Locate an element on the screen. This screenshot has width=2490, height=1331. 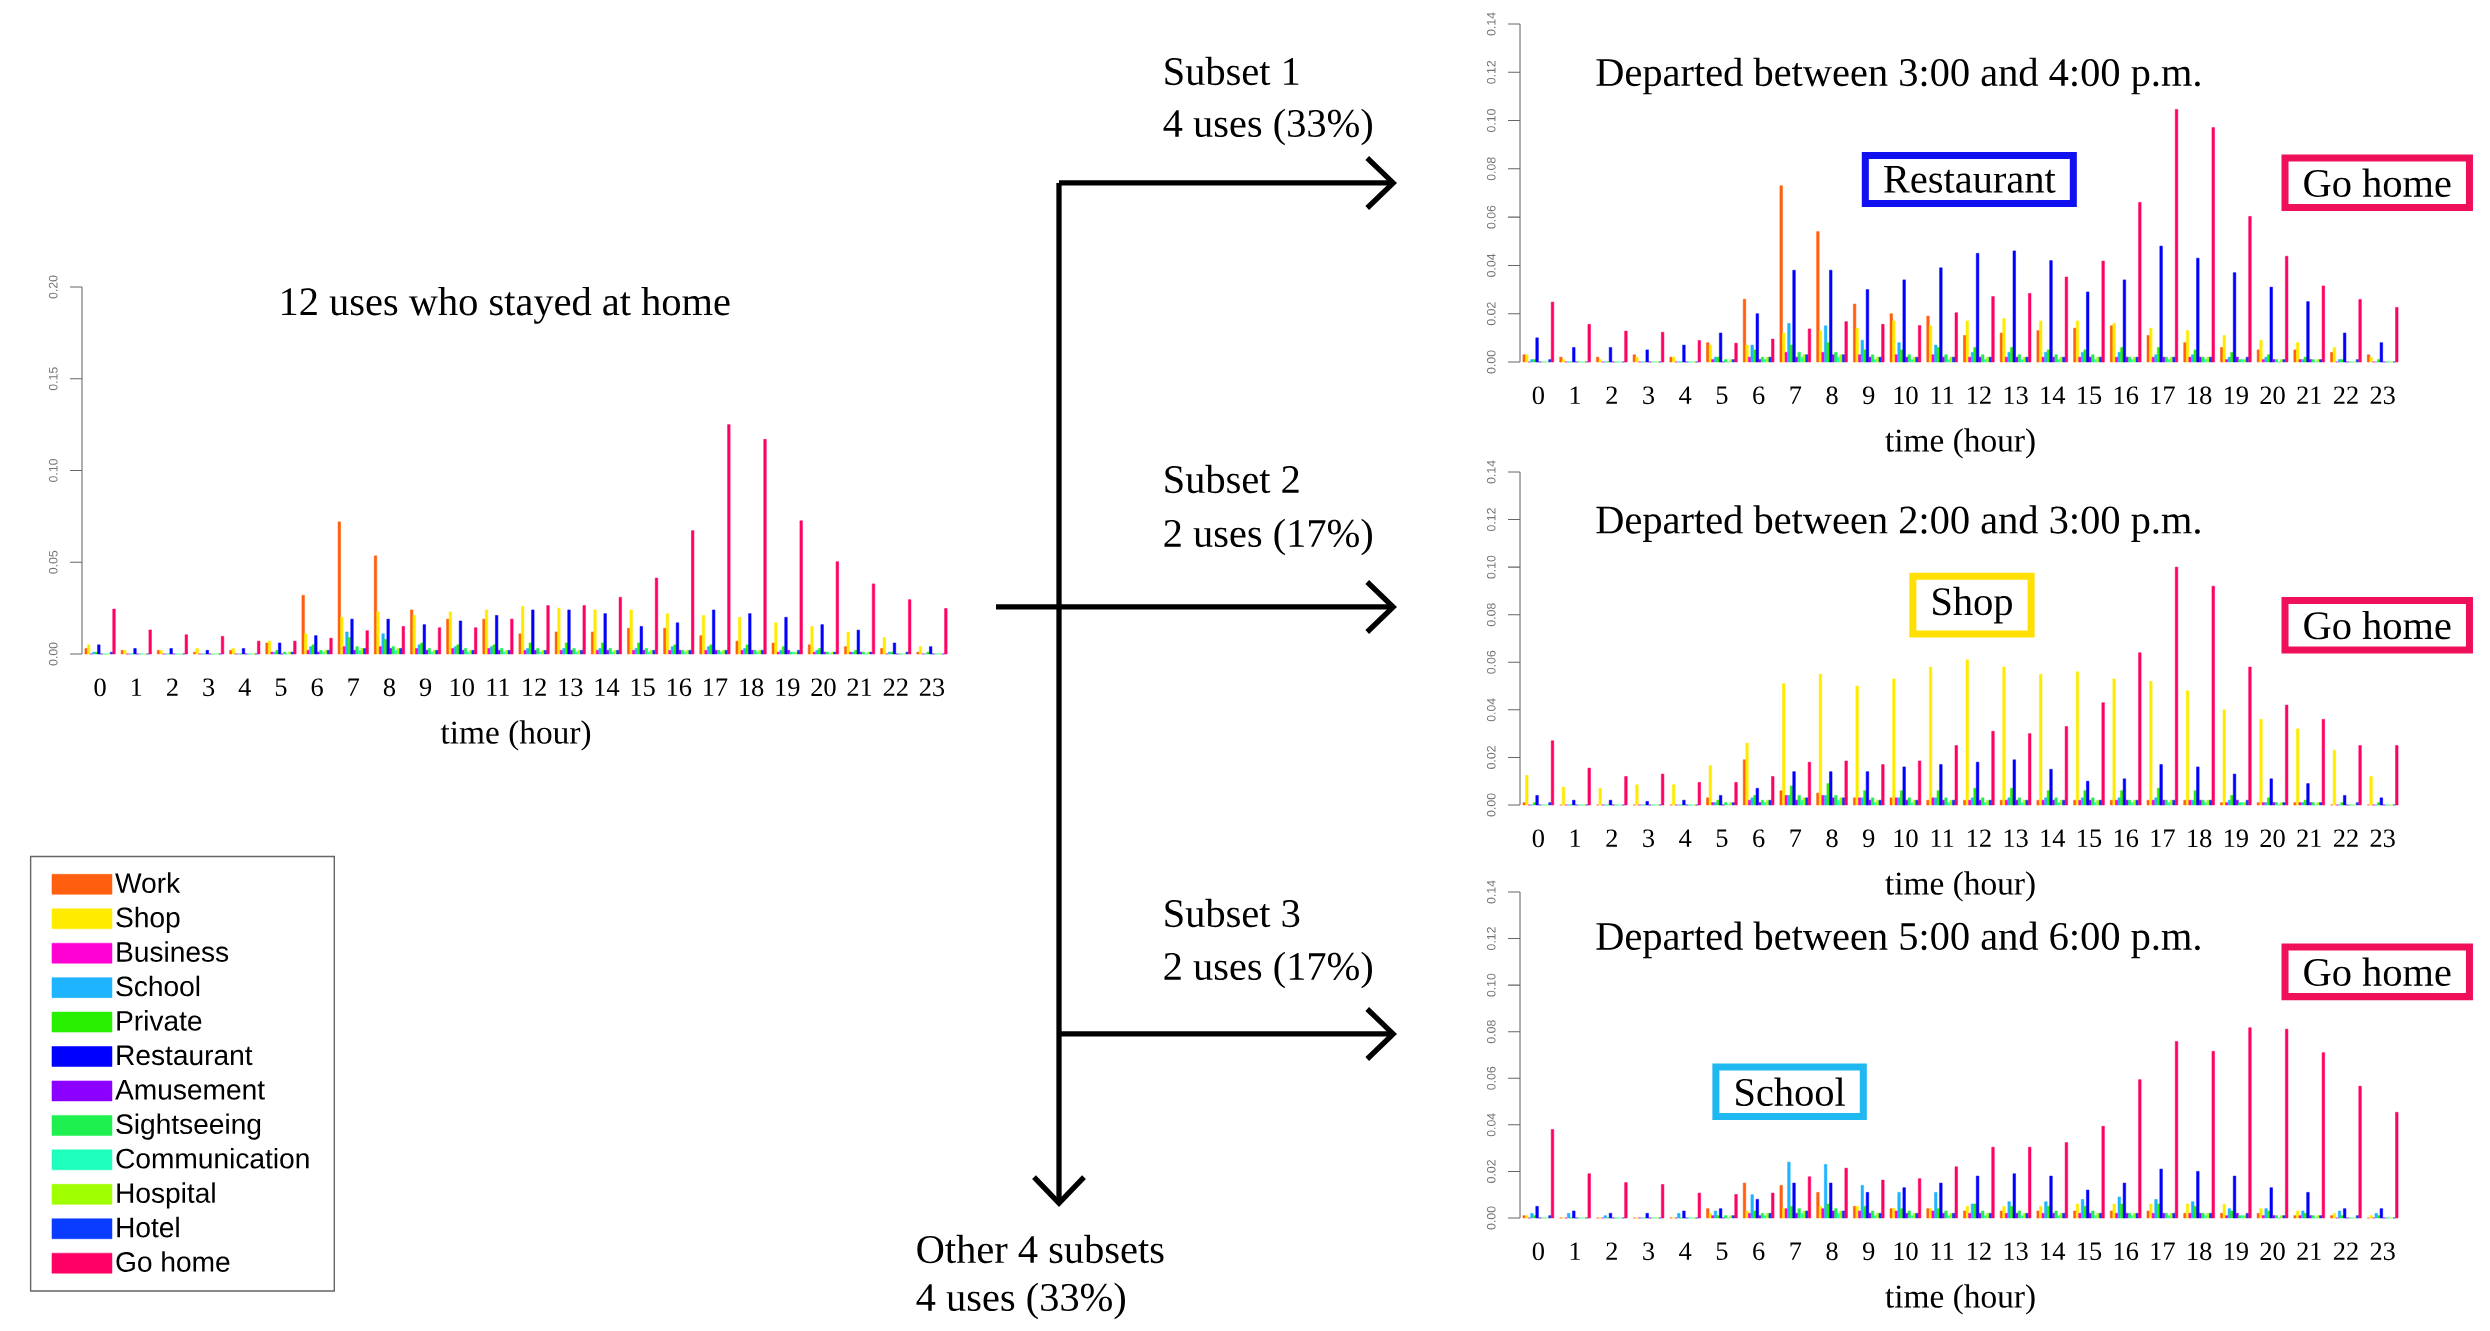
y-tick-label: 0.00 is located at coordinates (53, 654).